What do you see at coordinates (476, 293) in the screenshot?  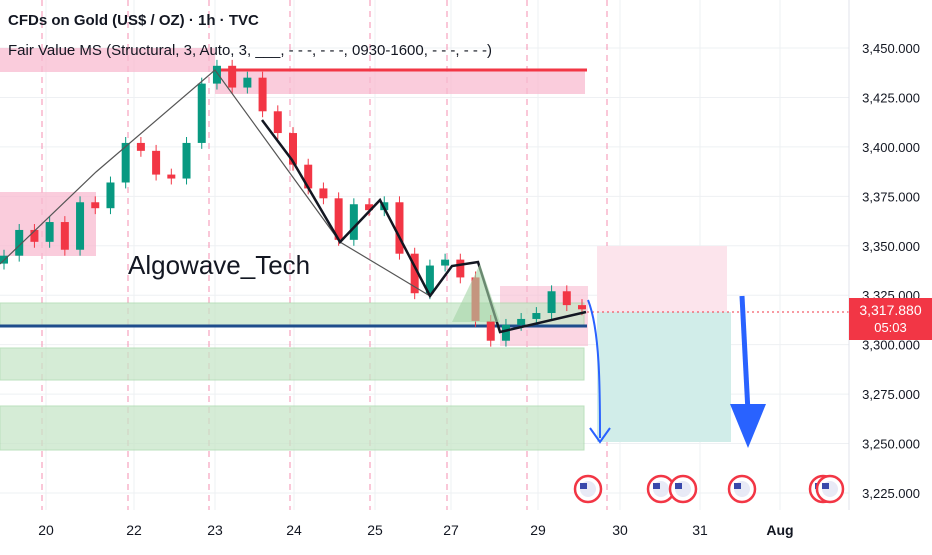 I see `consolidation-triangle` at bounding box center [476, 293].